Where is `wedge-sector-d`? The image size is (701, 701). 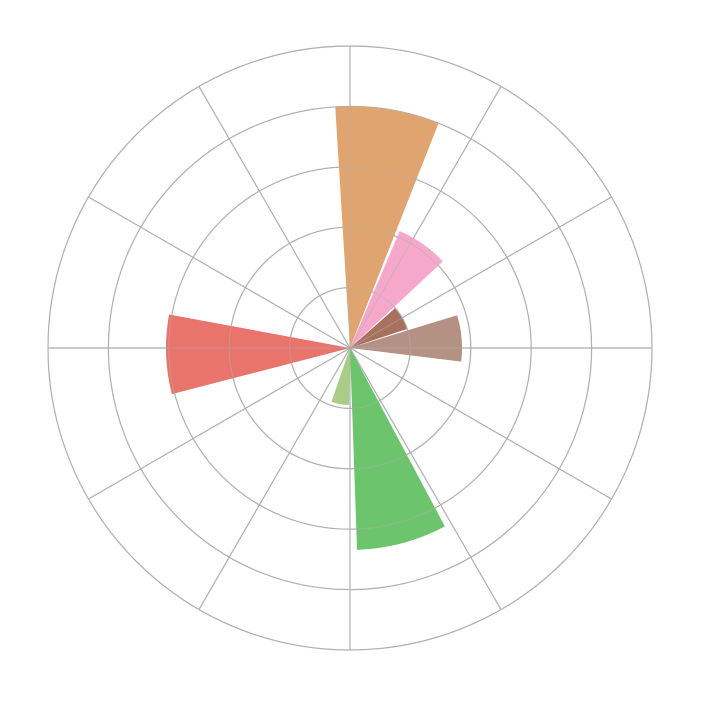
wedge-sector-d is located at coordinates (406, 338).